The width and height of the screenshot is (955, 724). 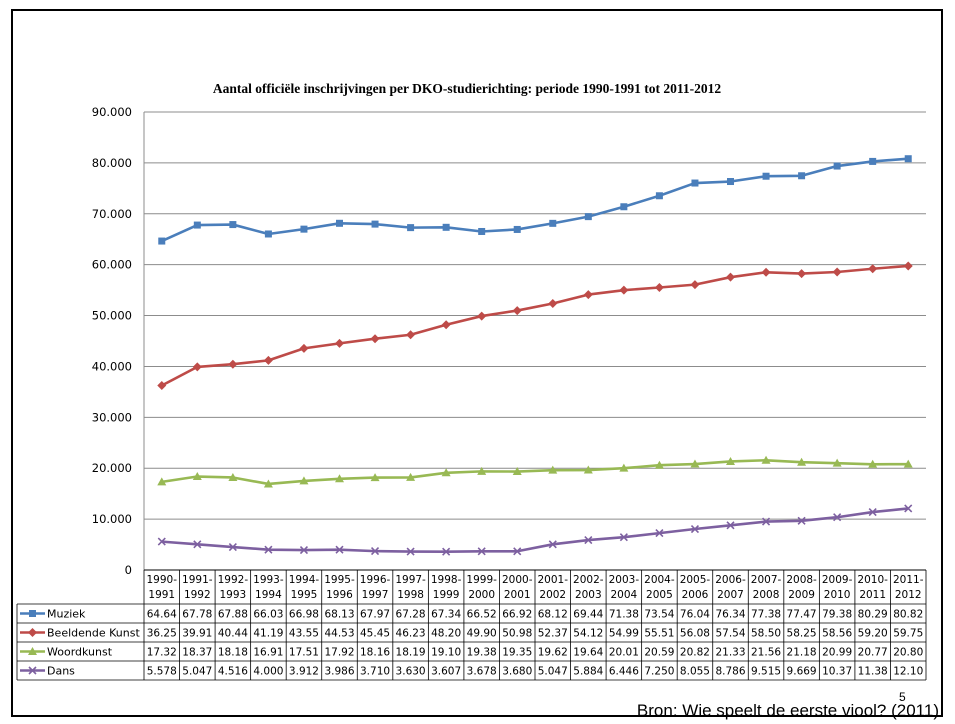 What do you see at coordinates (730, 672) in the screenshot?
I see `data-label: 8.786` at bounding box center [730, 672].